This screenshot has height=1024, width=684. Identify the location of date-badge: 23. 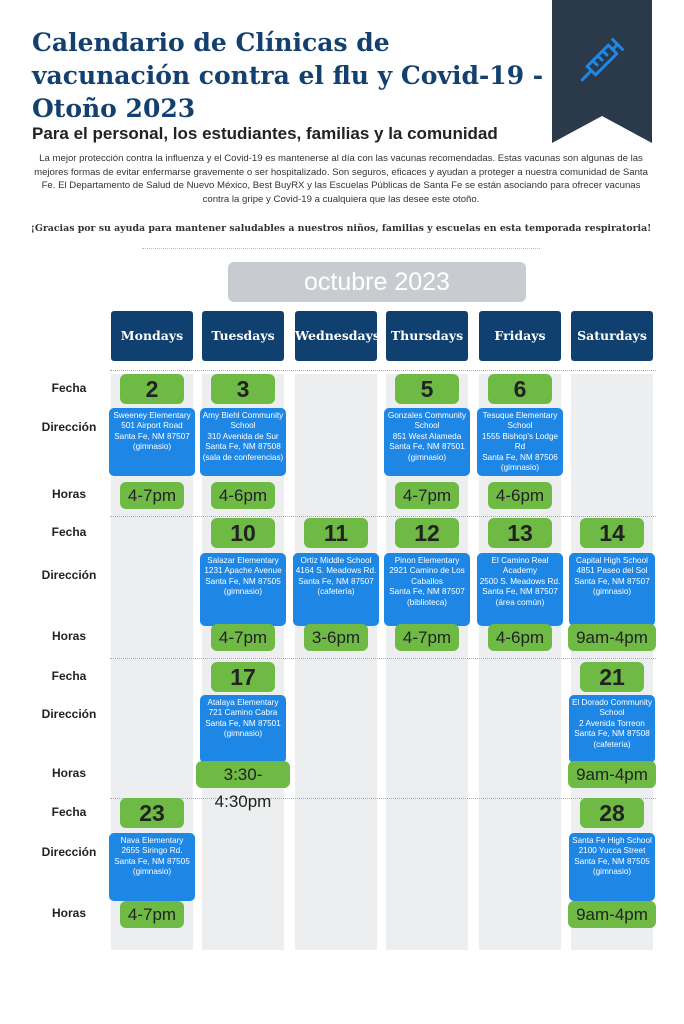
(152, 813).